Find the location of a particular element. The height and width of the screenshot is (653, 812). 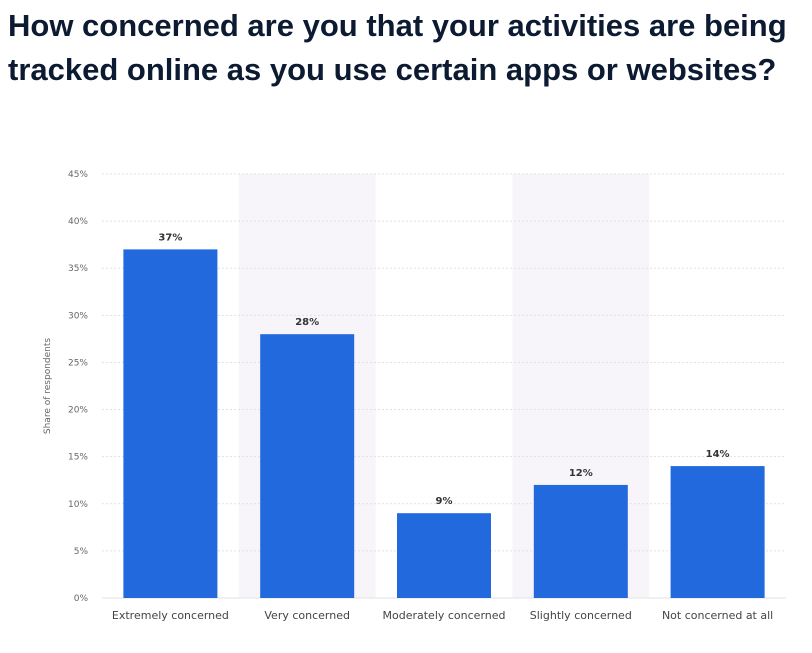

y-tick-label: 20% is located at coordinates (78, 411).